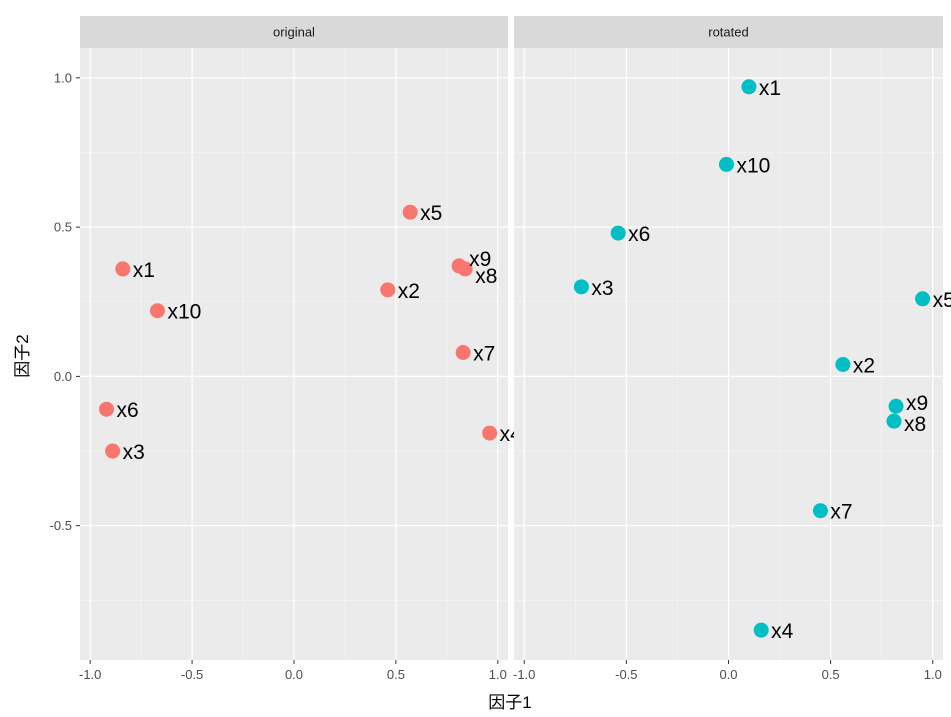  What do you see at coordinates (509, 702) in the screenshot?
I see `x-axis-title: 因子1` at bounding box center [509, 702].